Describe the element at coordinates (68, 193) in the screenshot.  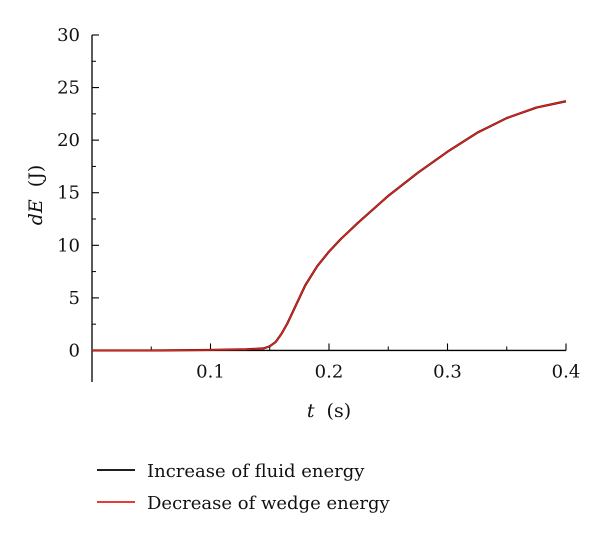
I see `y-tick-label: 15` at that location.